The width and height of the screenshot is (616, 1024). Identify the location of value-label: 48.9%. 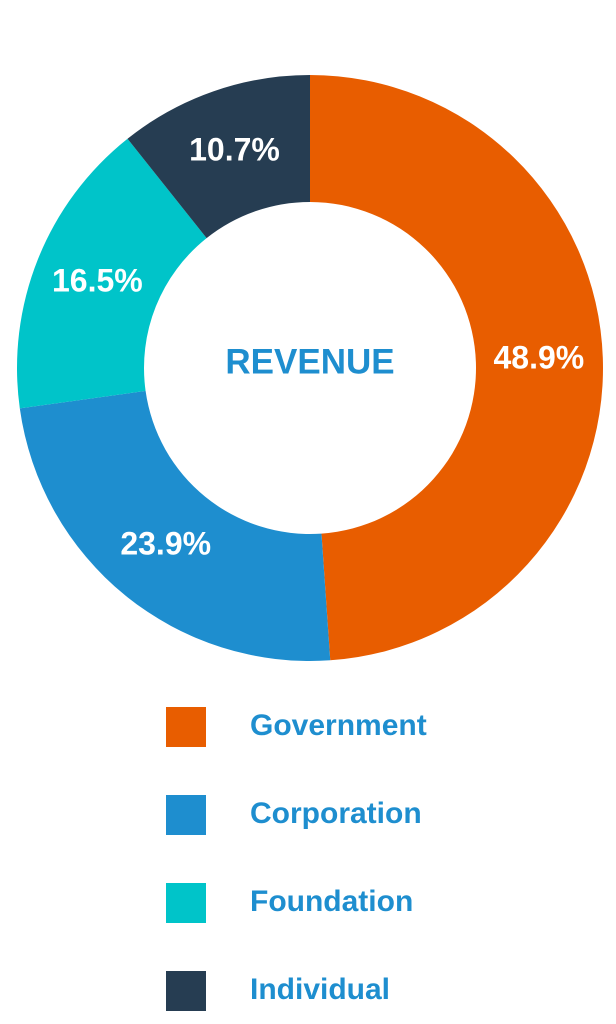
(538, 358).